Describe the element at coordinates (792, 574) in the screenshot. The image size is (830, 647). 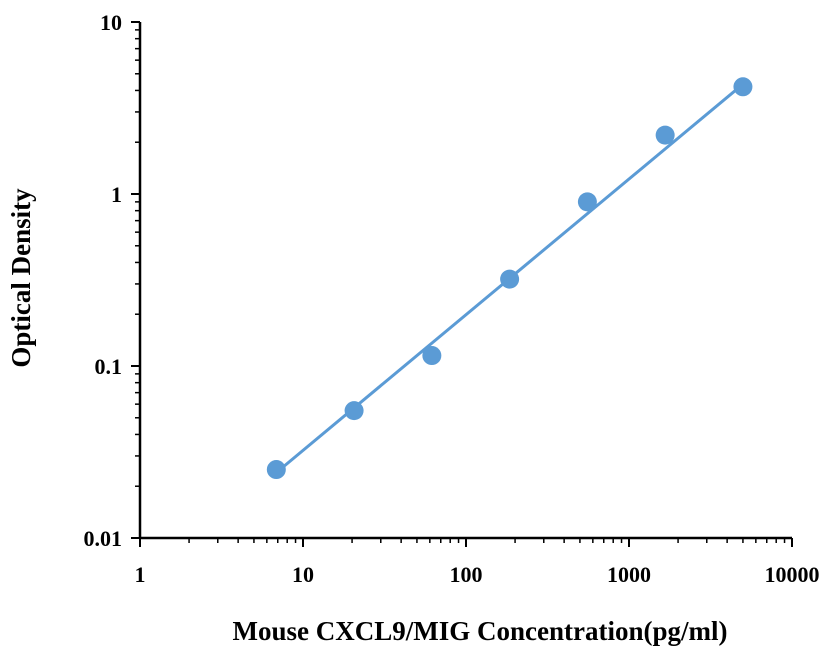
I see `x-tick-label: 10000` at that location.